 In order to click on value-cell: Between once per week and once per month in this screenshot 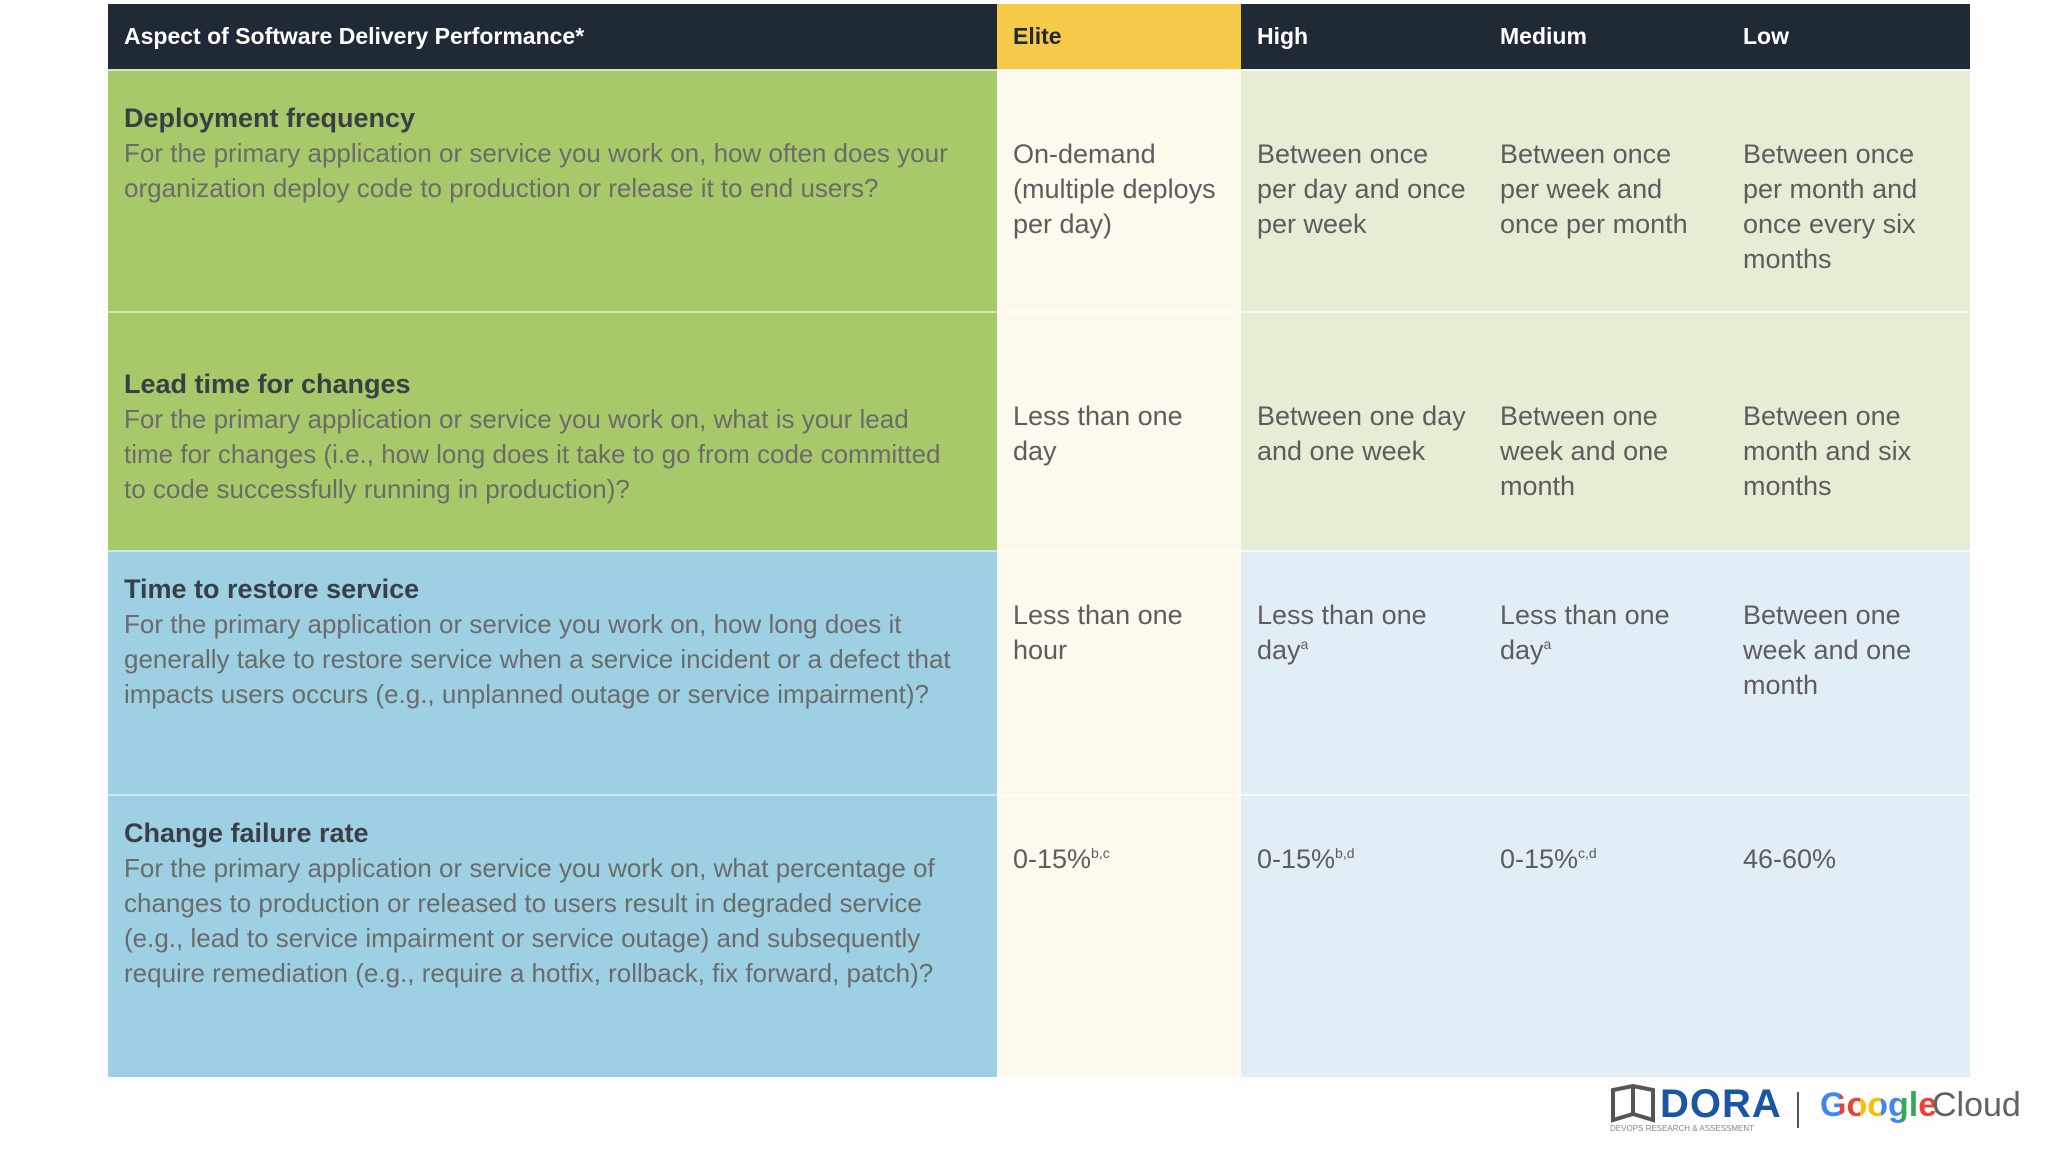, I will do `click(1605, 190)`.